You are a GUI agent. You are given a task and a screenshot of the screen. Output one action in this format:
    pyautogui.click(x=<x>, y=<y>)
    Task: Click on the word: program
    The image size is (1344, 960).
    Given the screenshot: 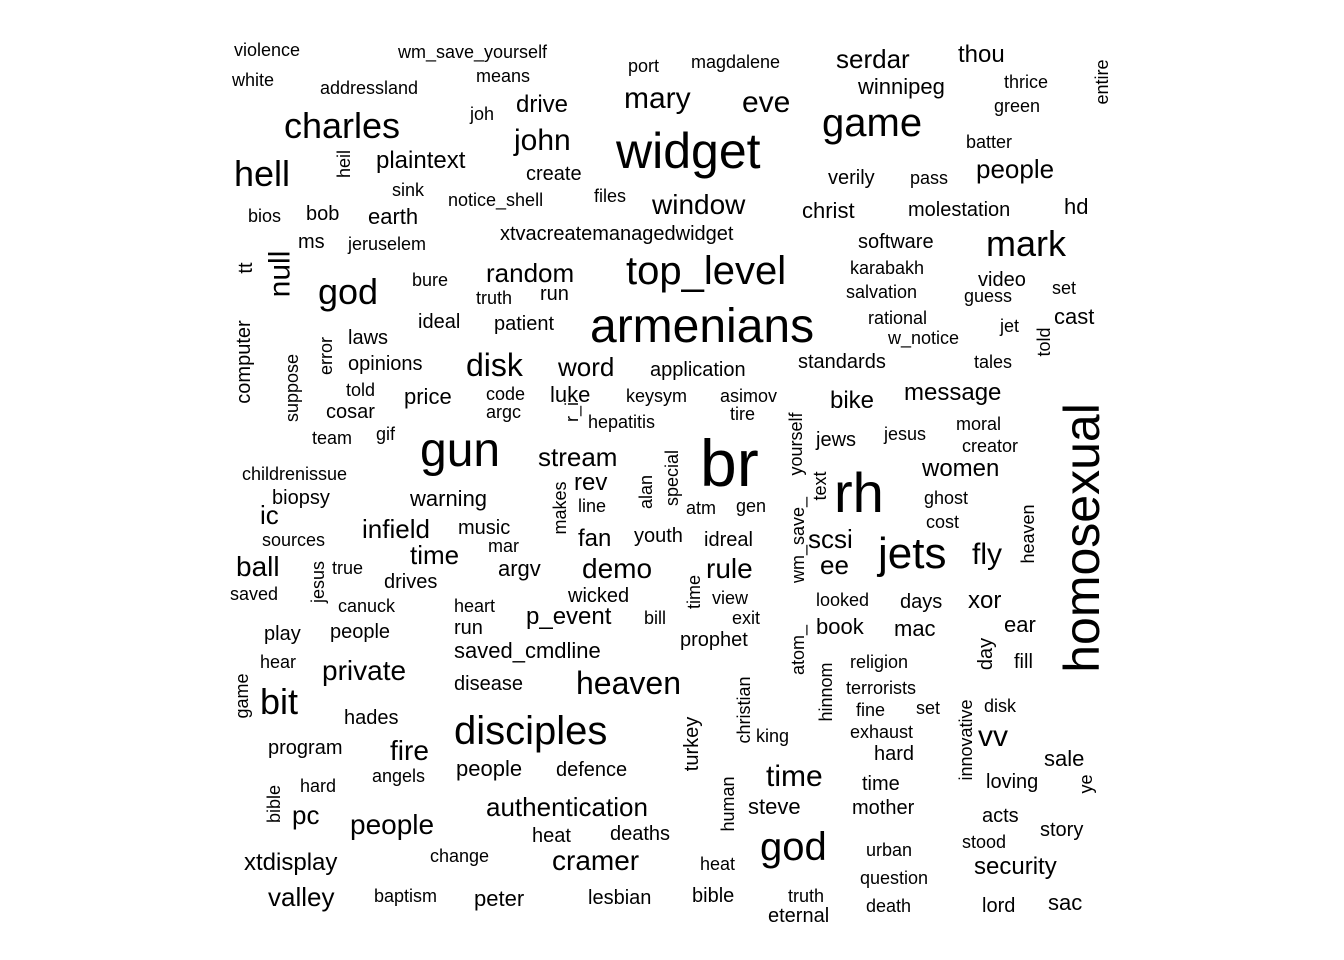 What is the action you would take?
    pyautogui.click(x=305, y=748)
    